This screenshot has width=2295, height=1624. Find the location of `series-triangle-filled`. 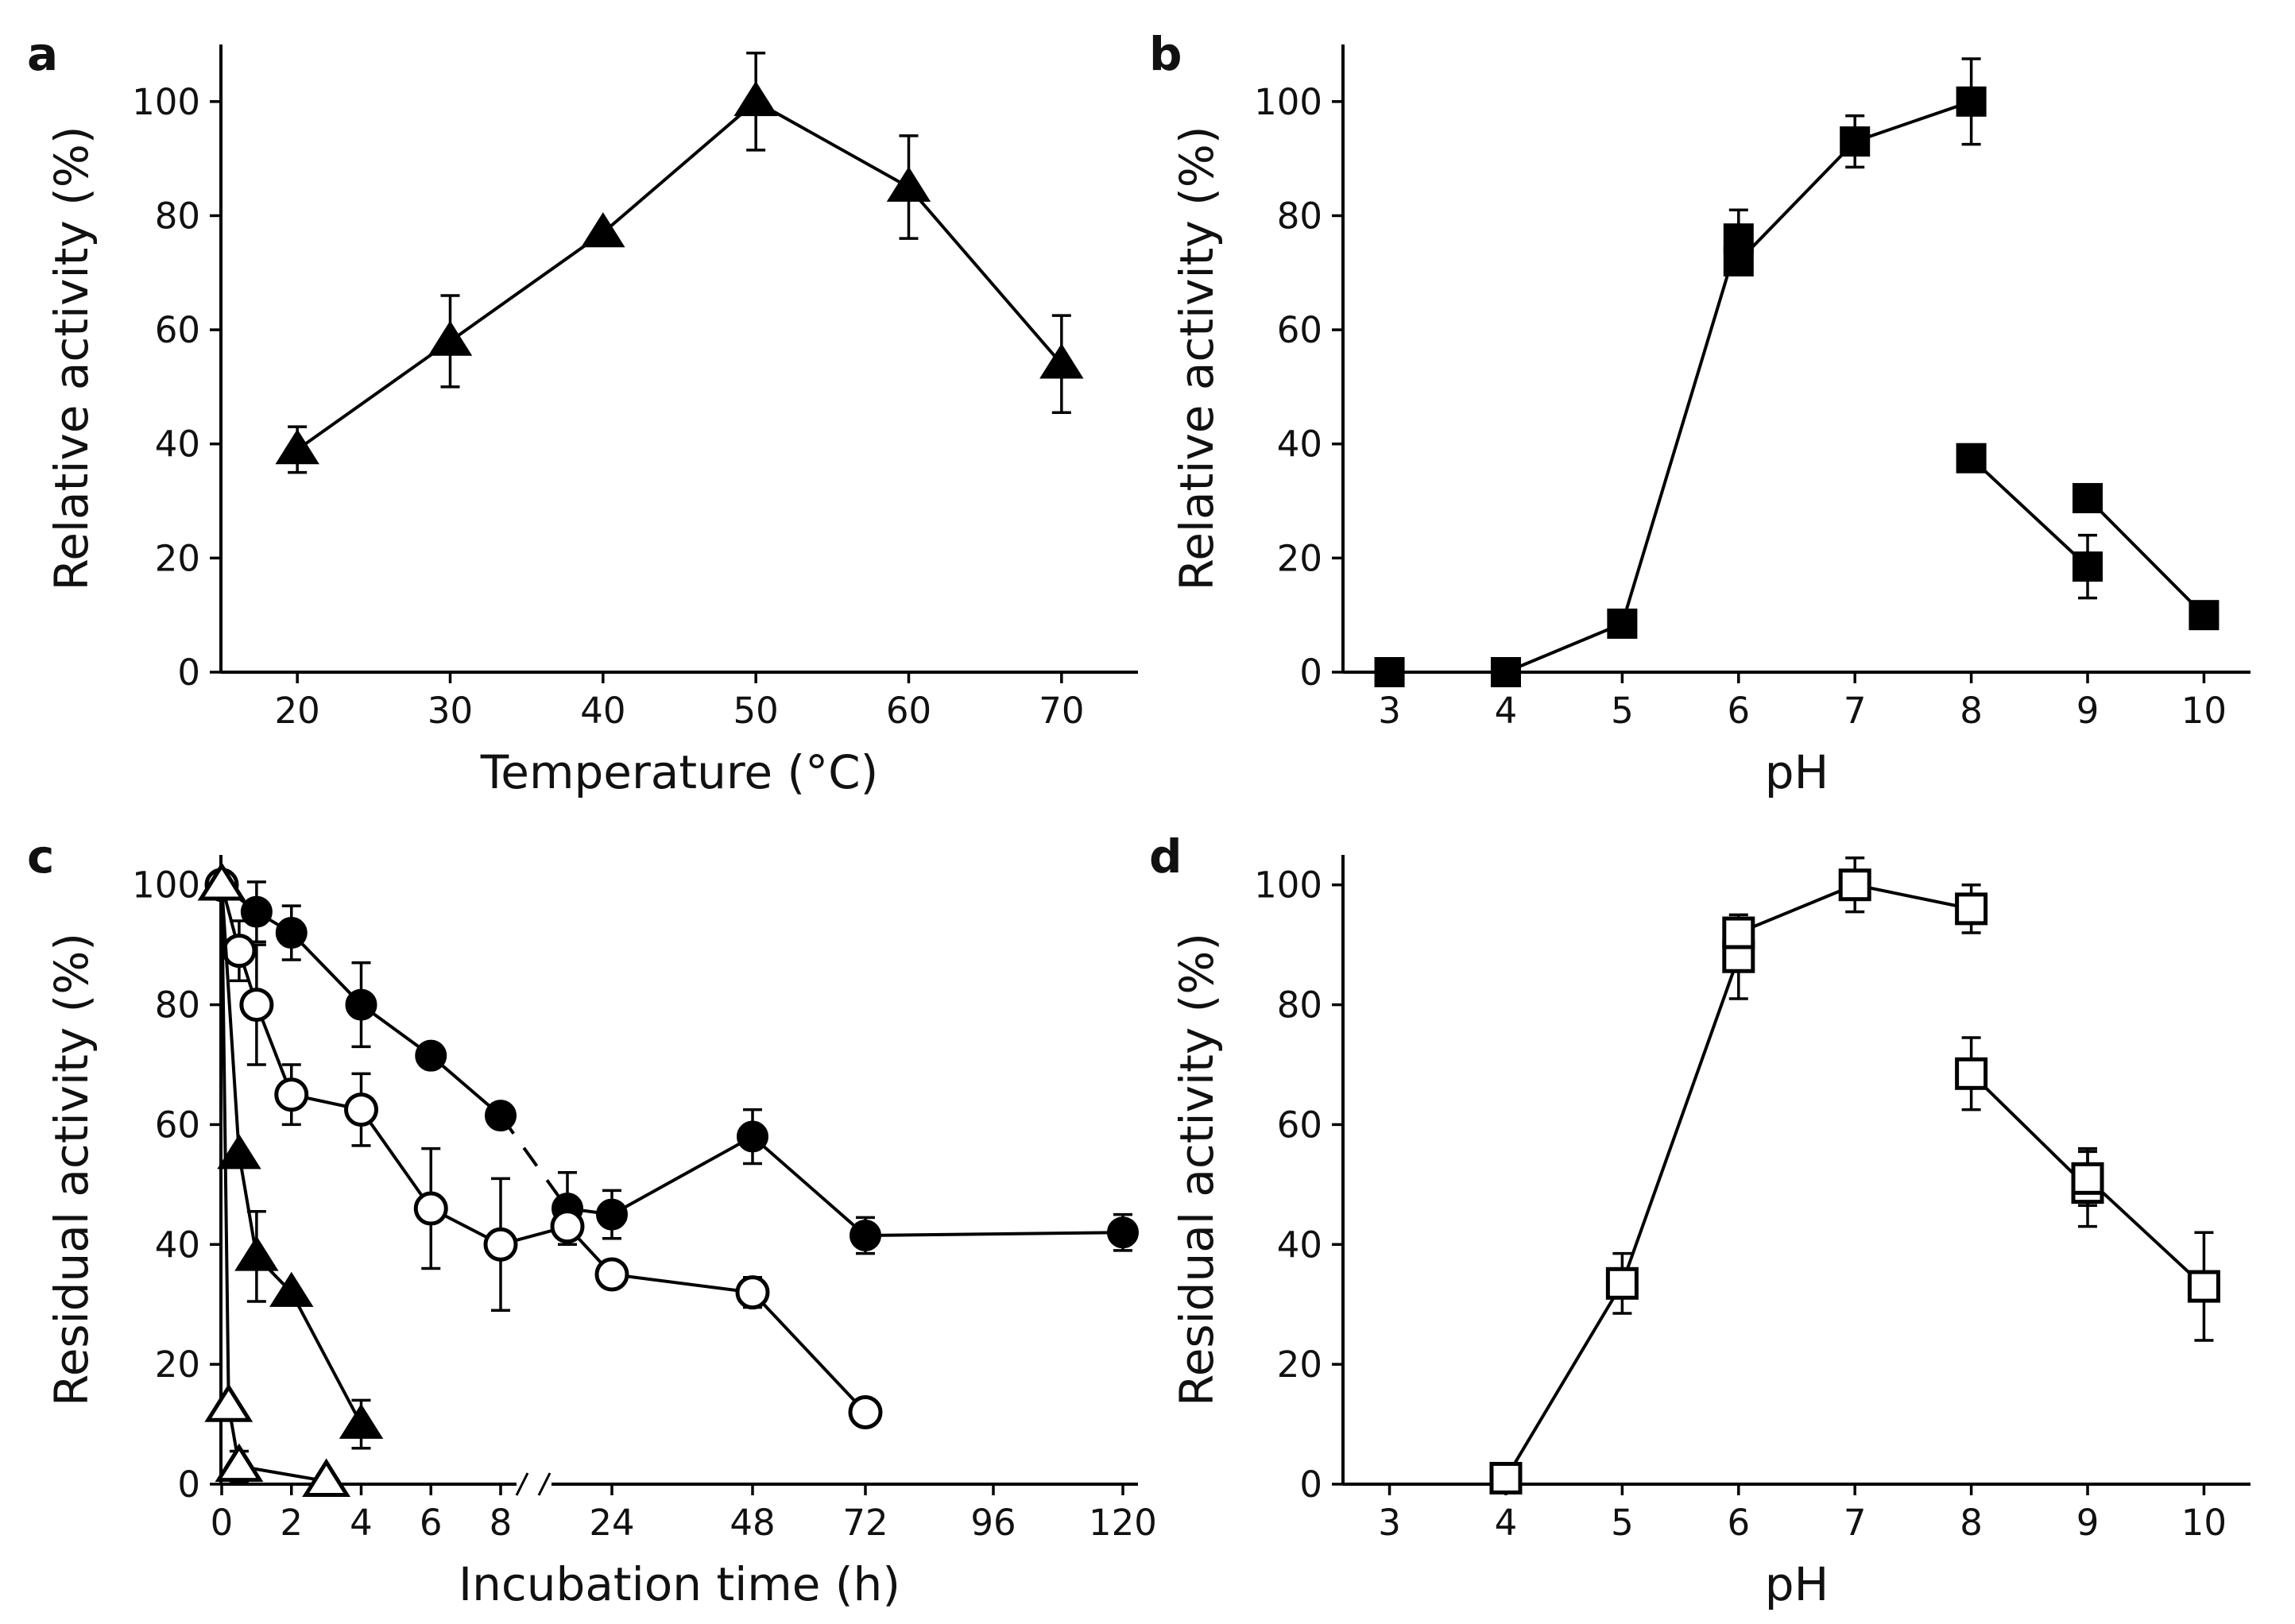

series-triangle-filled is located at coordinates (679, 263).